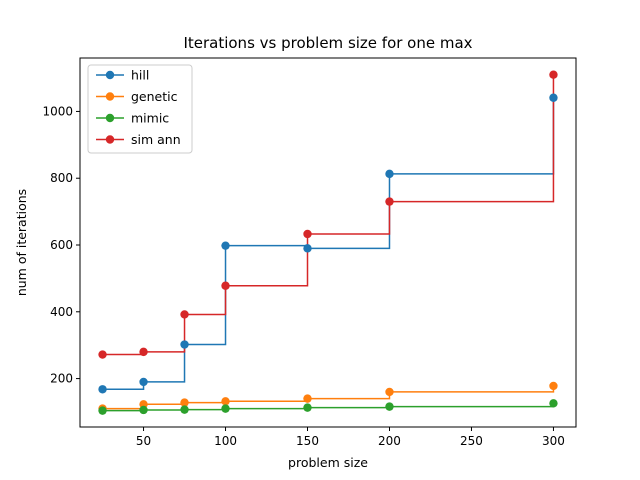  I want to click on y-axis-label: num of iterations, so click(21, 242).